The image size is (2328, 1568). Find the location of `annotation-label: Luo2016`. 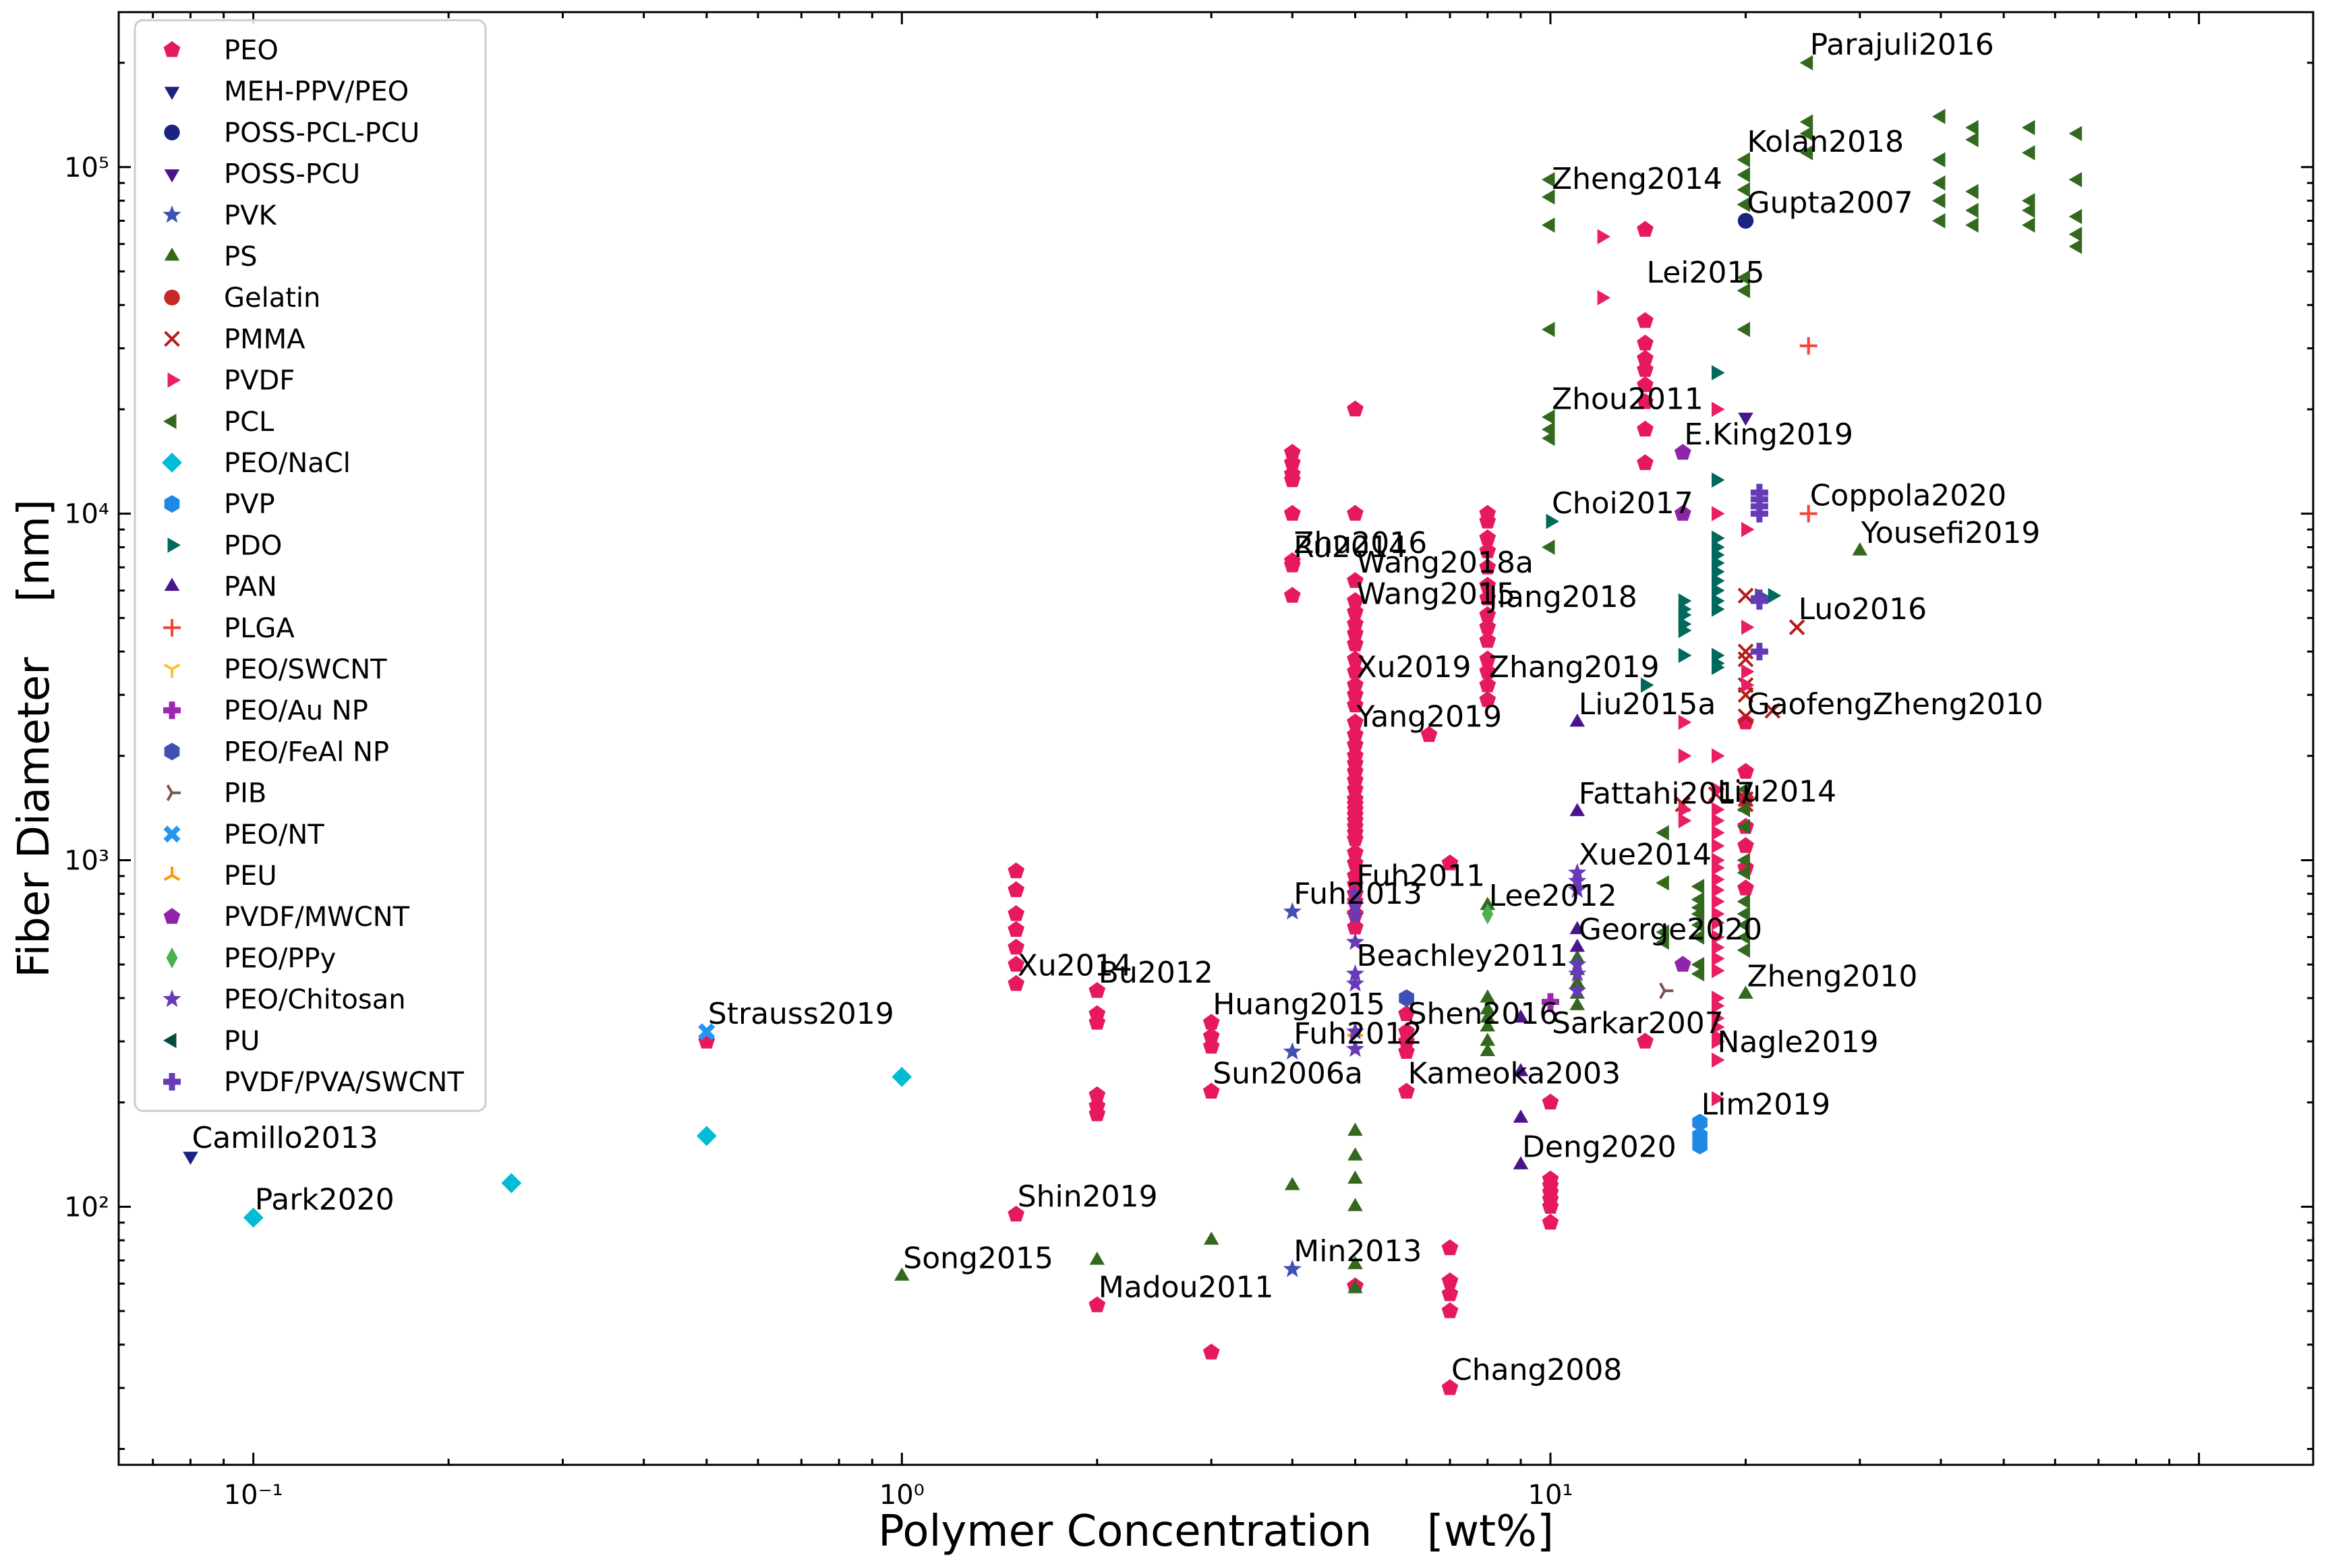

annotation-label: Luo2016 is located at coordinates (1863, 609).